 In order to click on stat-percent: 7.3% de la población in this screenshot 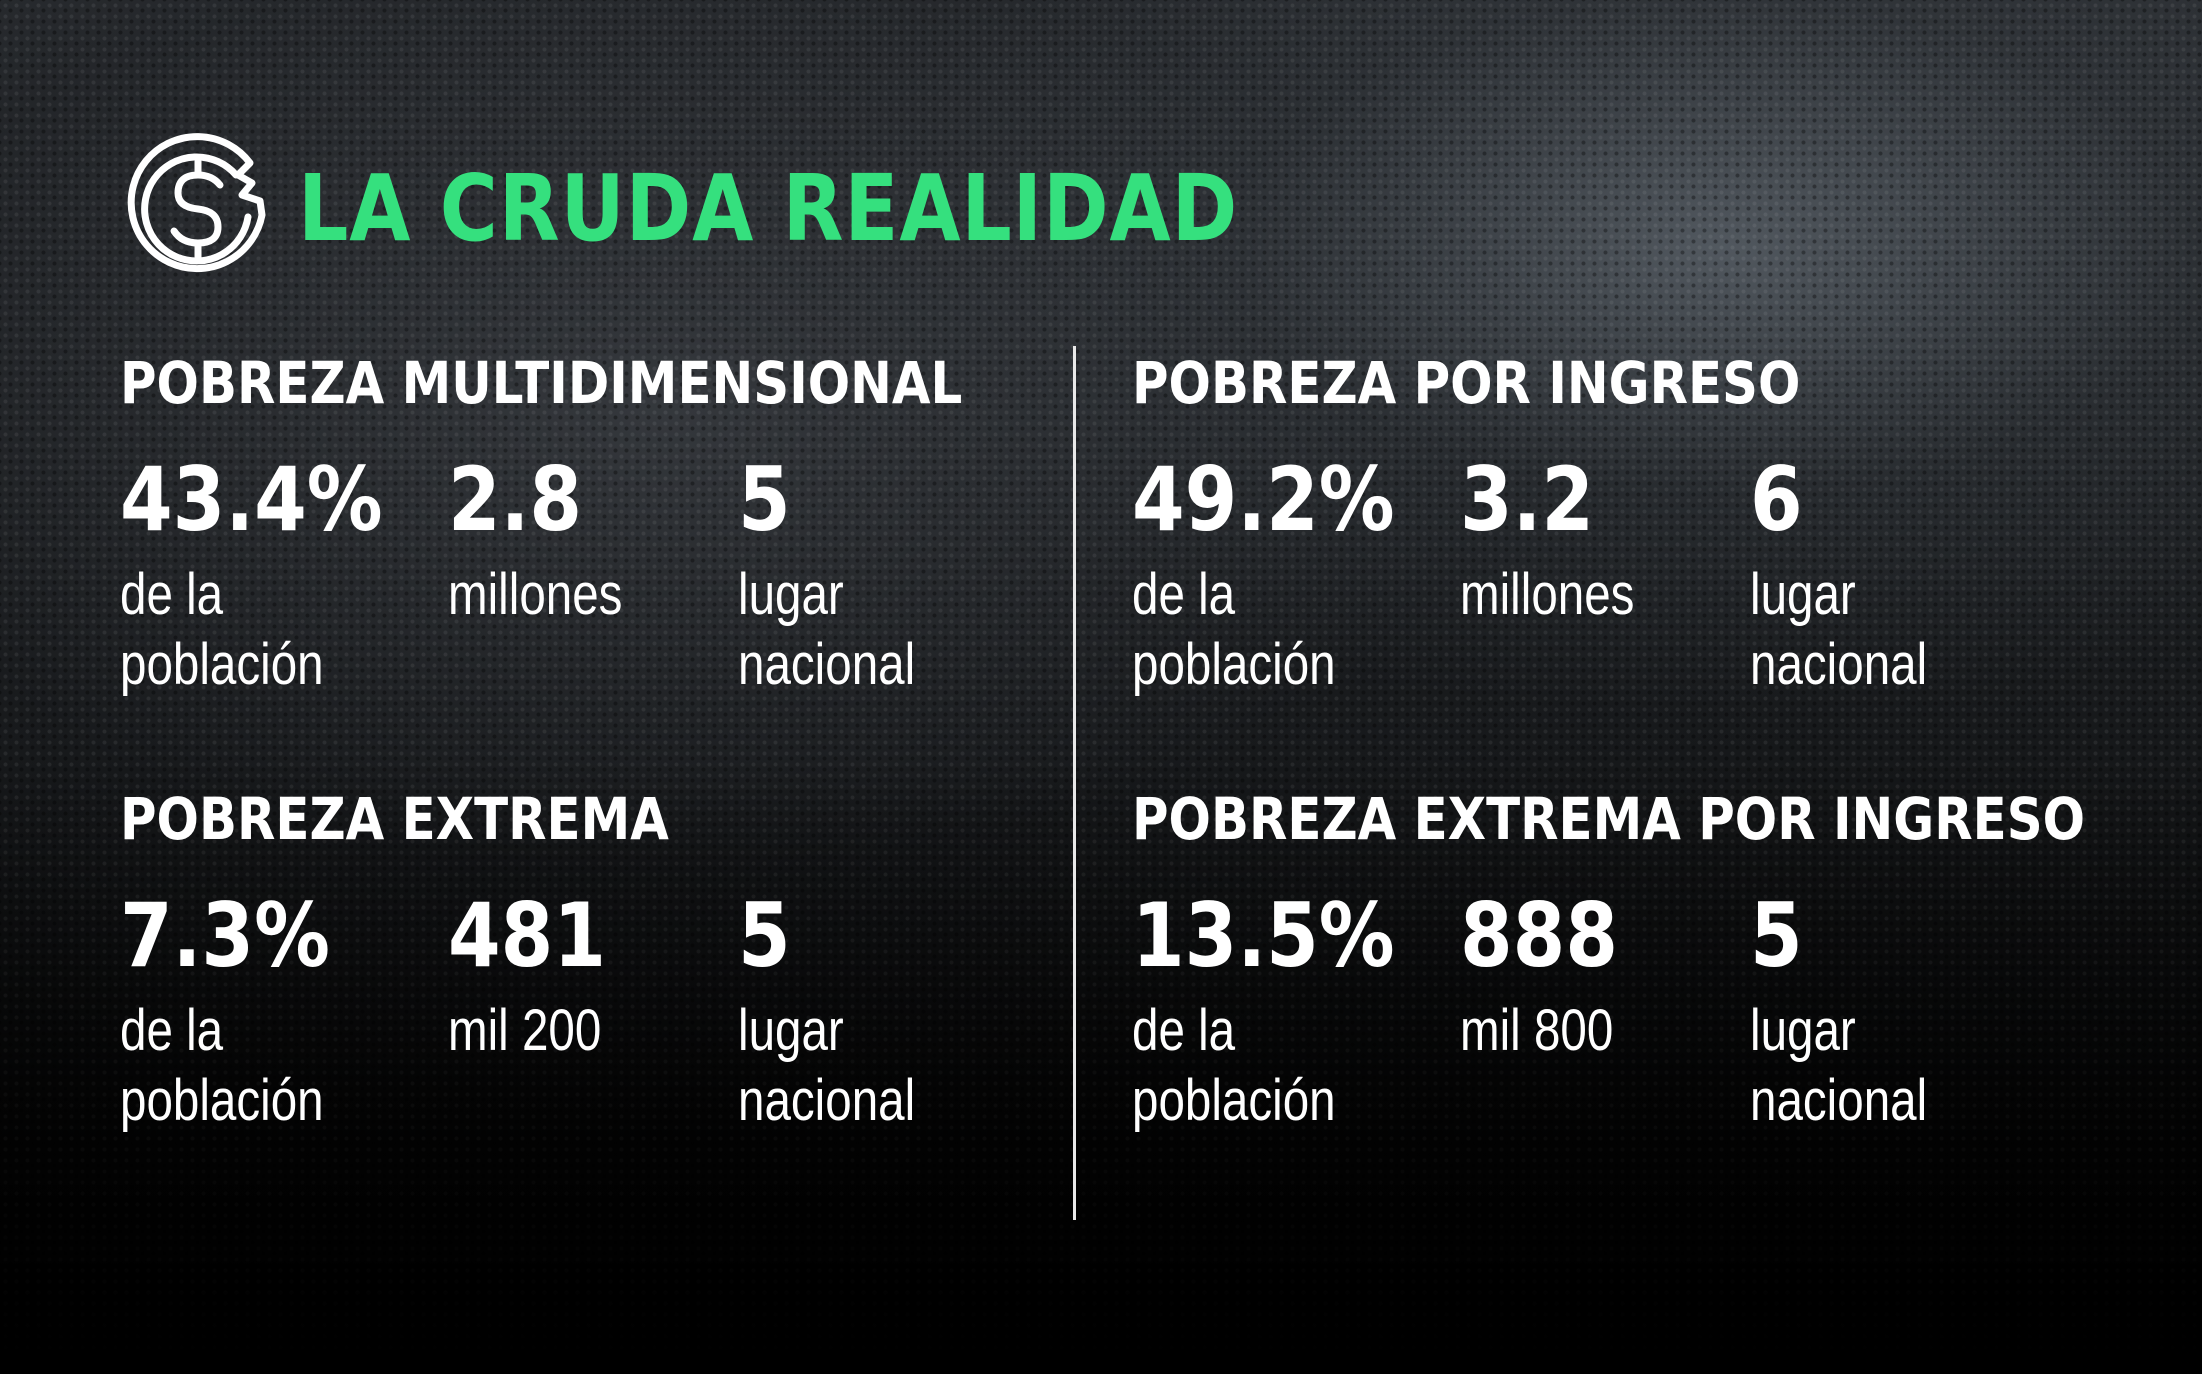, I will do `click(270, 1014)`.